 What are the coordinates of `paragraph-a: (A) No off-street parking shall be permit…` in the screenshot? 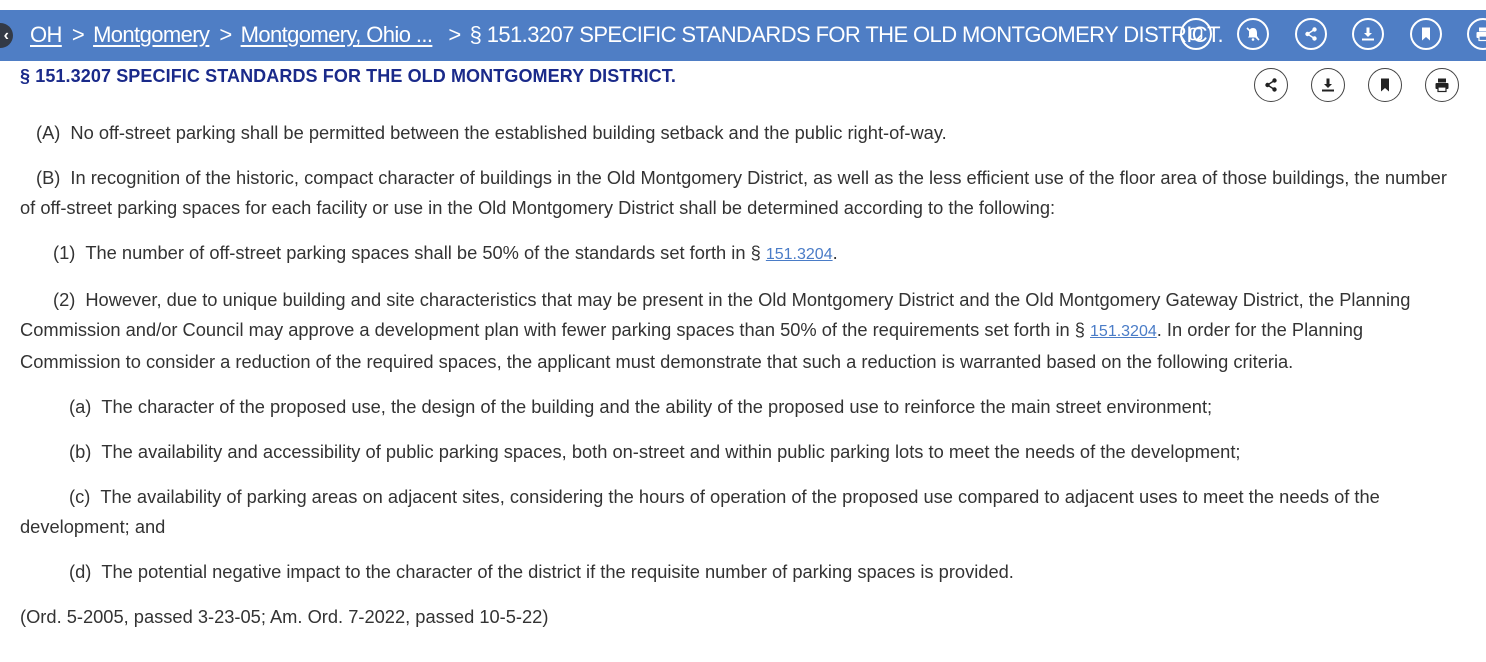 It's located at (743, 133).